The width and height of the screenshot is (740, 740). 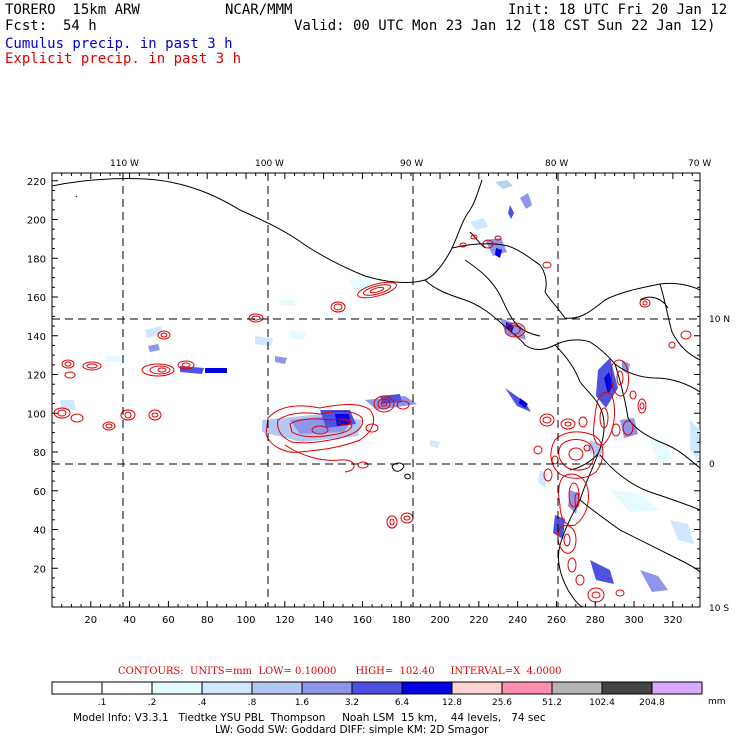 What do you see at coordinates (517, 620) in the screenshot?
I see `x-tick-label: 240` at bounding box center [517, 620].